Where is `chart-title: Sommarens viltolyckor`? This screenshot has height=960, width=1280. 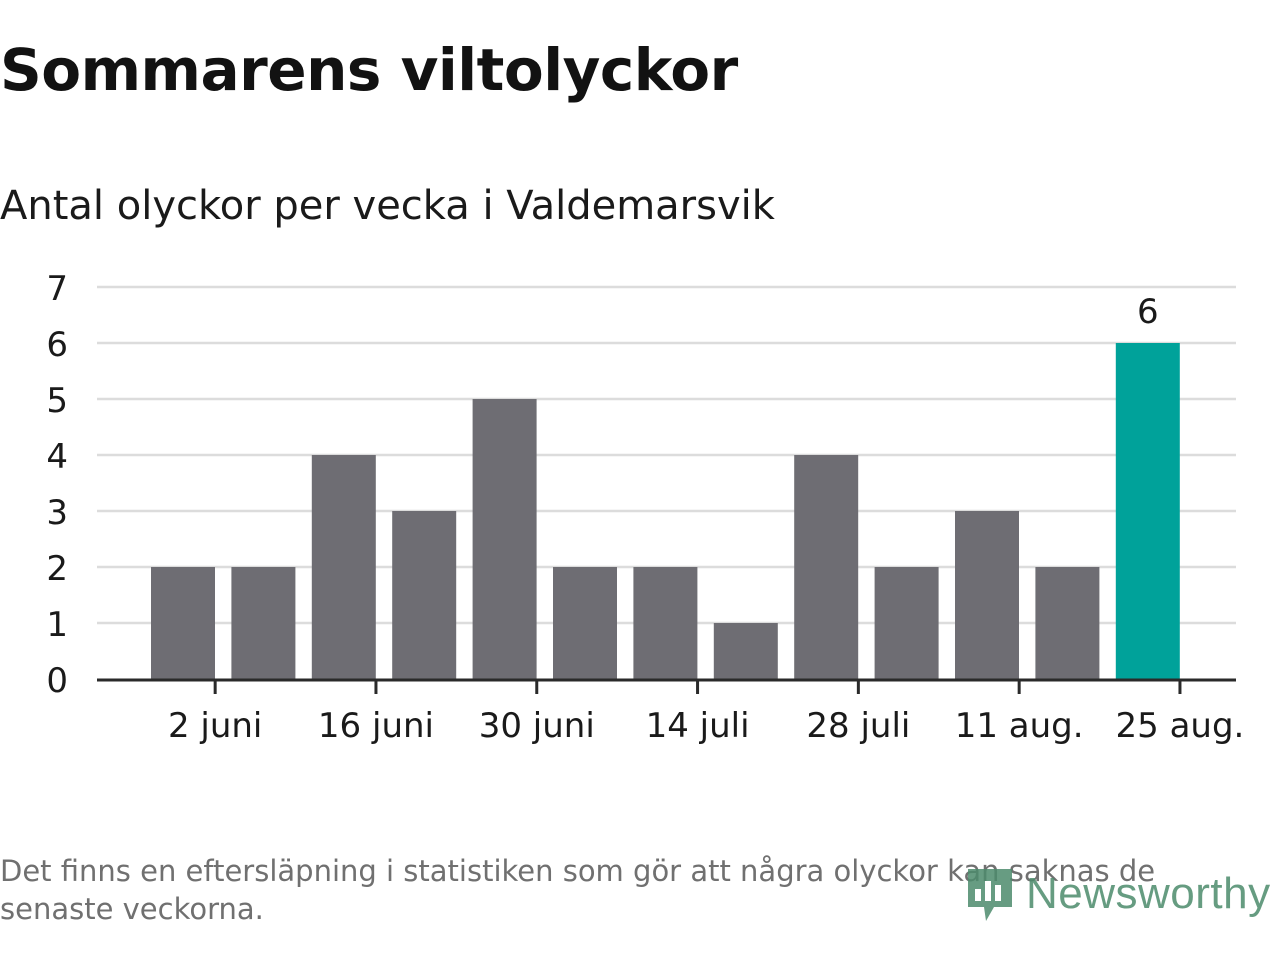
chart-title: Sommarens viltolyckor is located at coordinates (369, 70).